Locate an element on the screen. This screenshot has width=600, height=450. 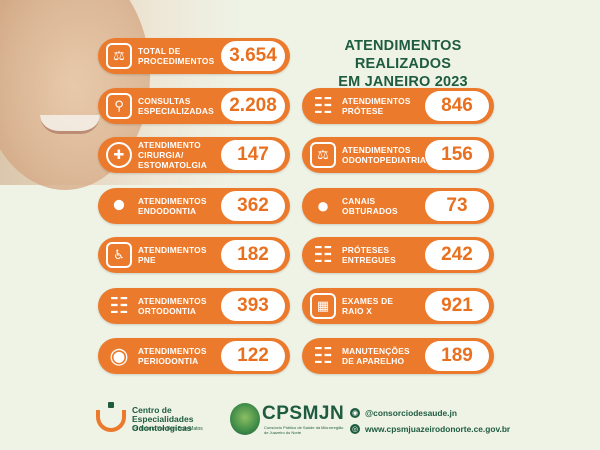
instagram-handle: @consorciodesaude.jn is located at coordinates (411, 413).